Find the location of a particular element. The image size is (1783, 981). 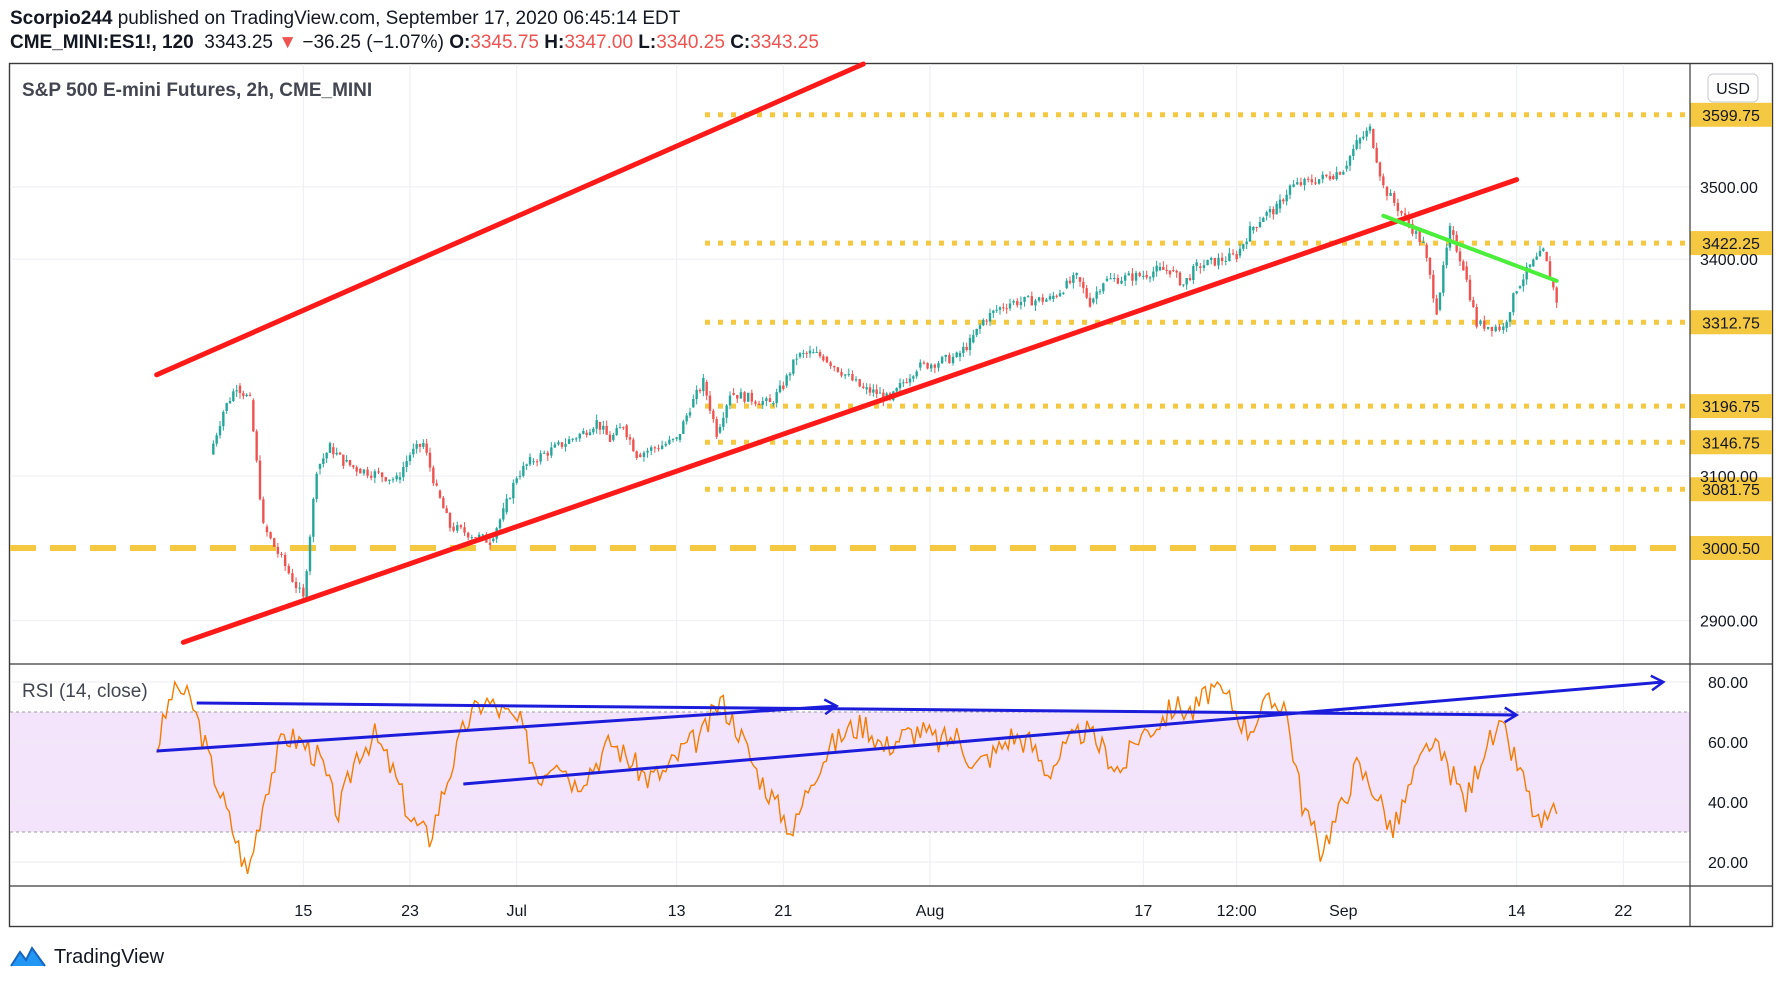

close-label: C: is located at coordinates (740, 42).